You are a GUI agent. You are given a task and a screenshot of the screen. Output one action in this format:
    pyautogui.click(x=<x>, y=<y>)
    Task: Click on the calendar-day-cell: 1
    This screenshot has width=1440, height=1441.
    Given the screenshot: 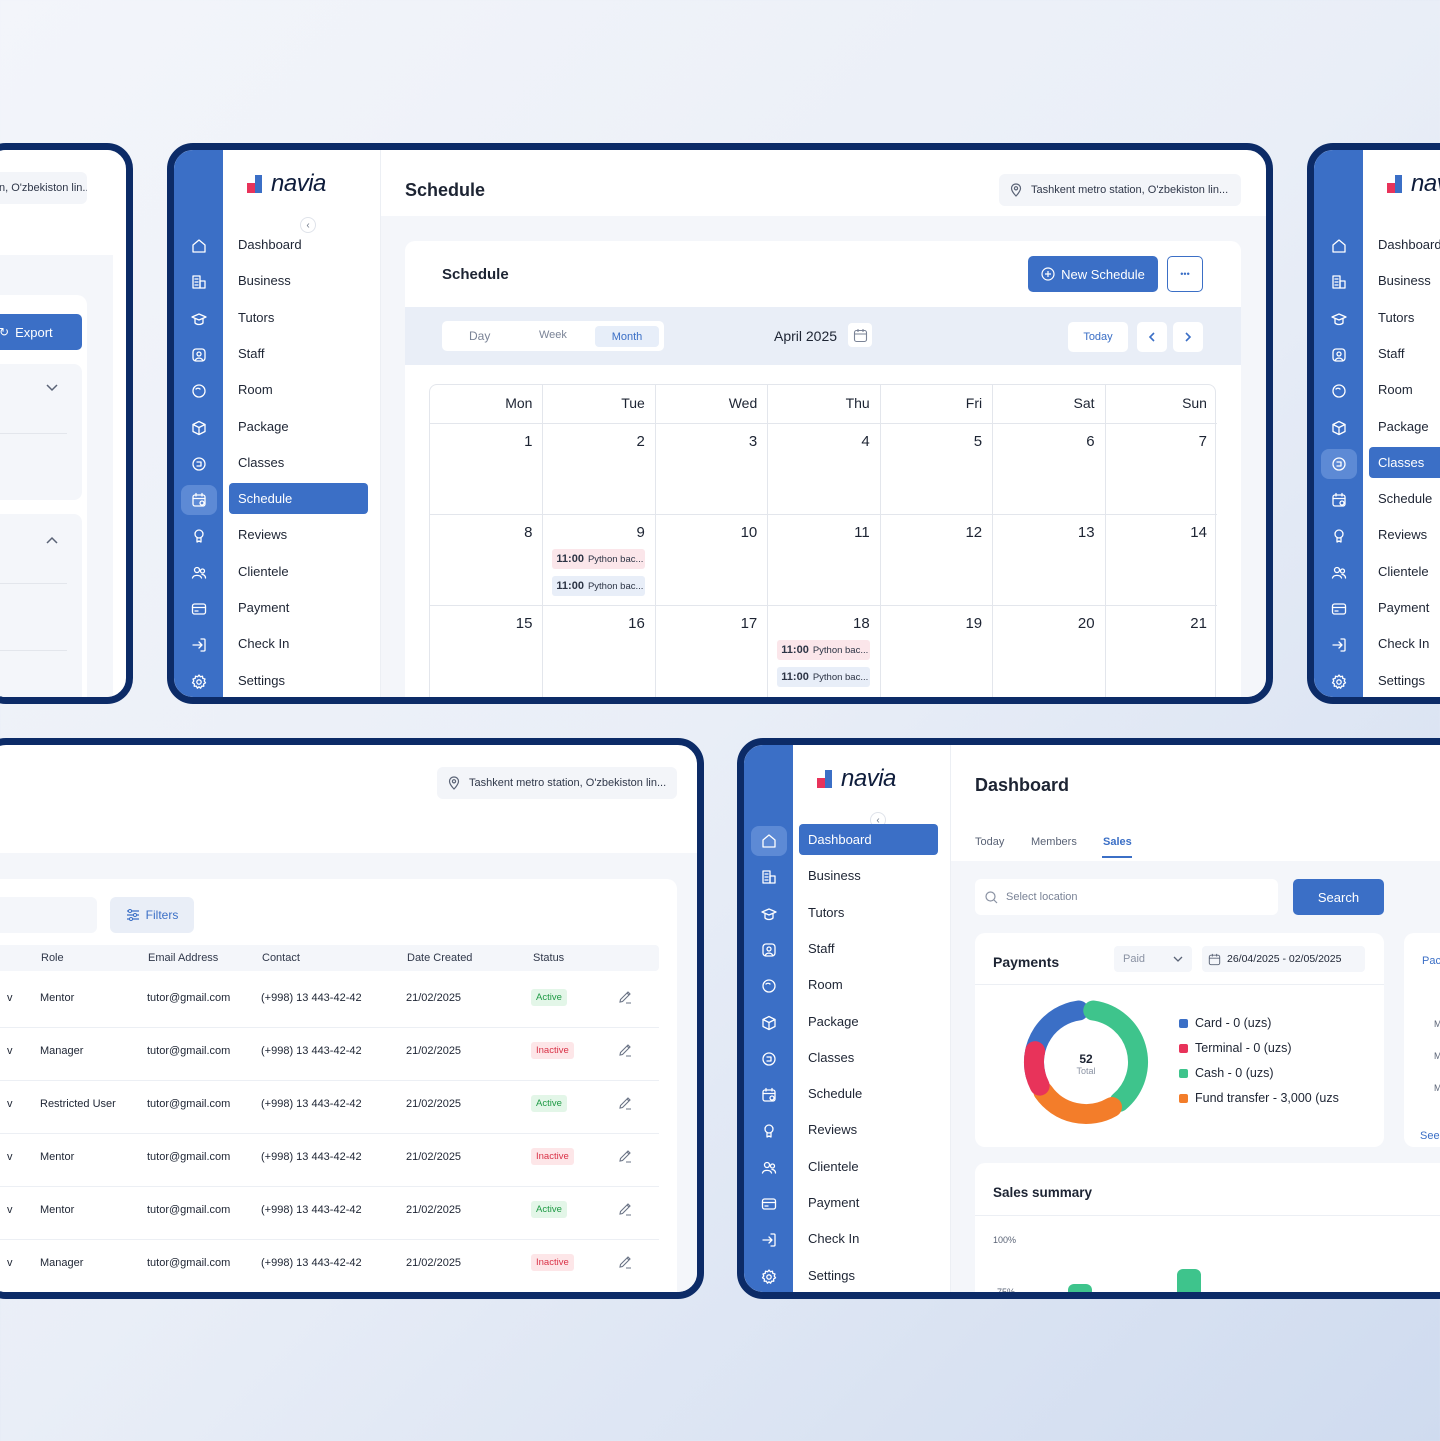 What is the action you would take?
    pyautogui.click(x=528, y=441)
    